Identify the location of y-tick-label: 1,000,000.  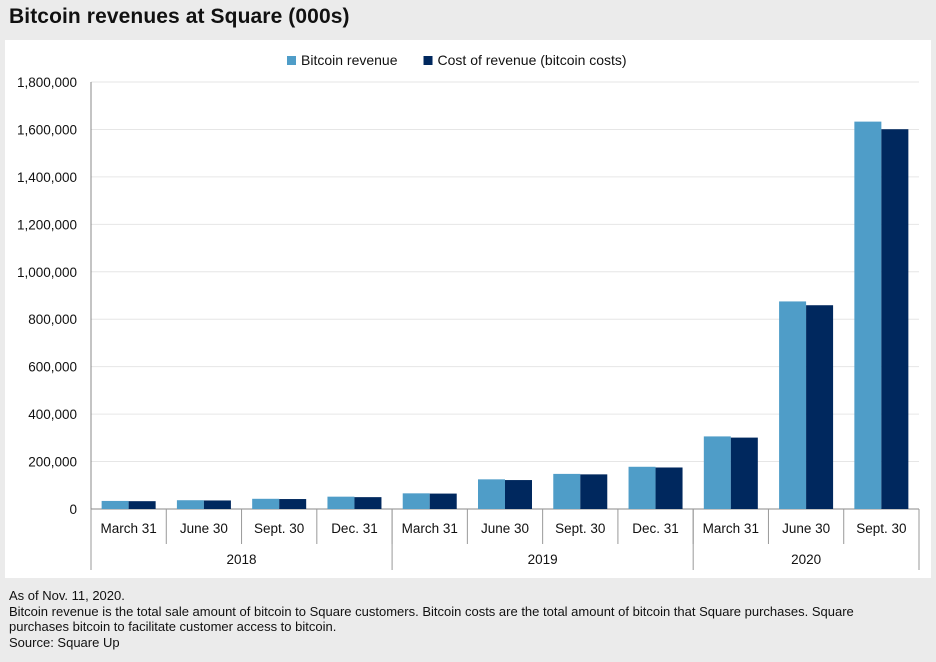
(47, 272).